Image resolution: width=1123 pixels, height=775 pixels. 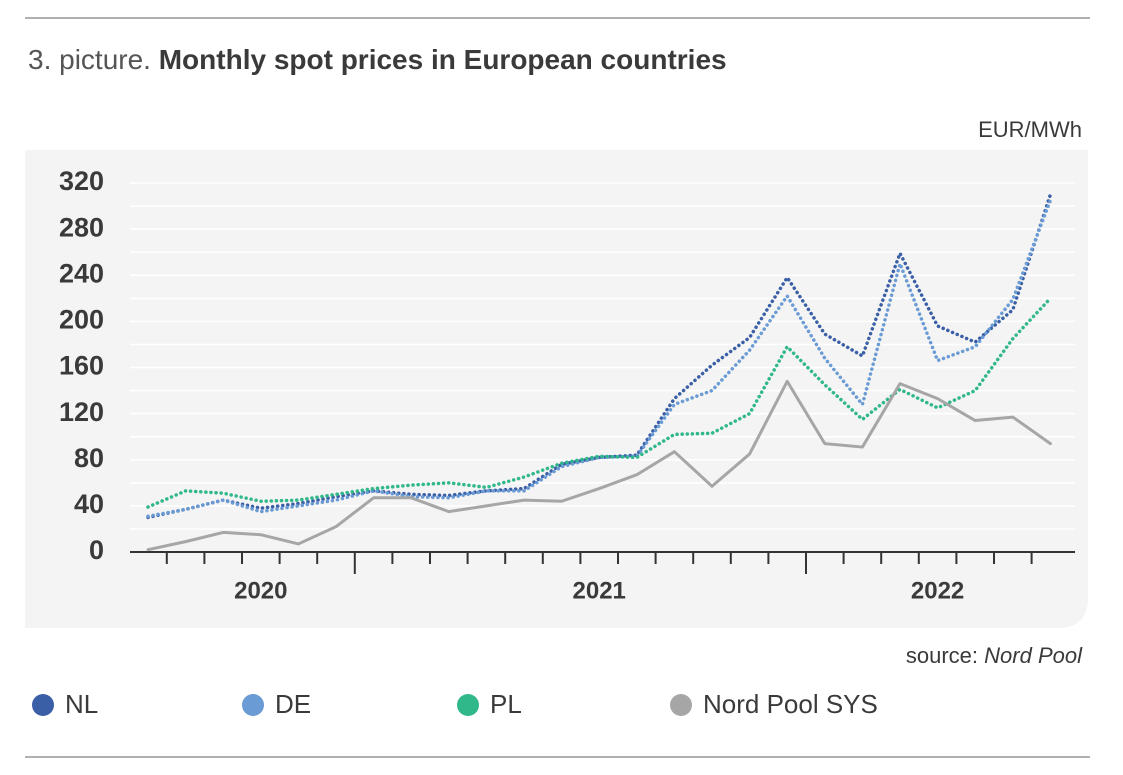 I want to click on y-tick-label: 40, so click(x=89, y=504).